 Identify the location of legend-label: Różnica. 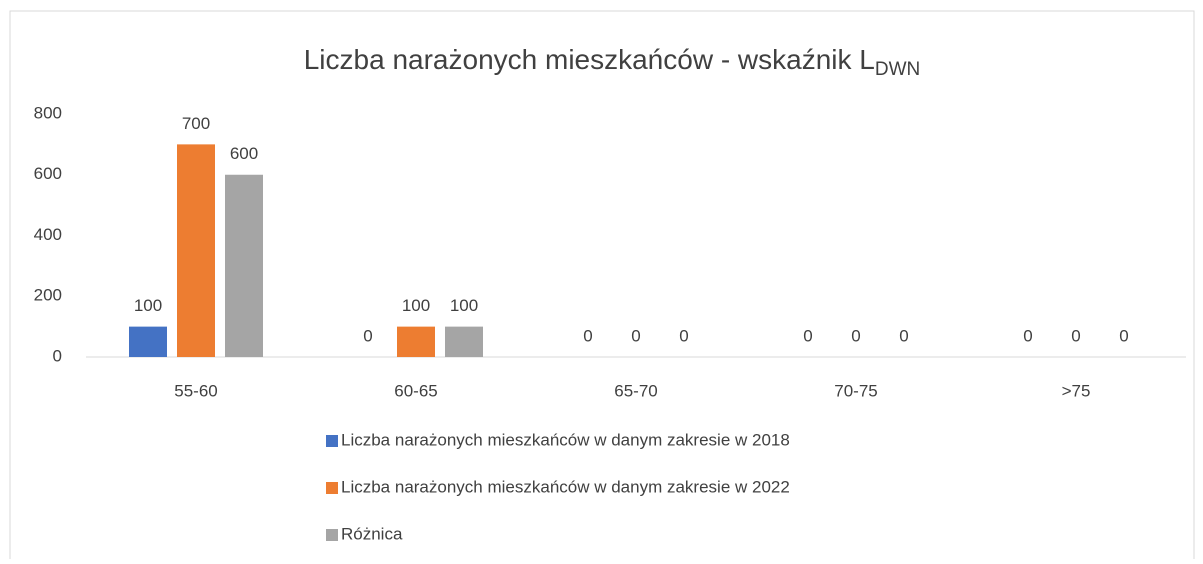
(372, 533).